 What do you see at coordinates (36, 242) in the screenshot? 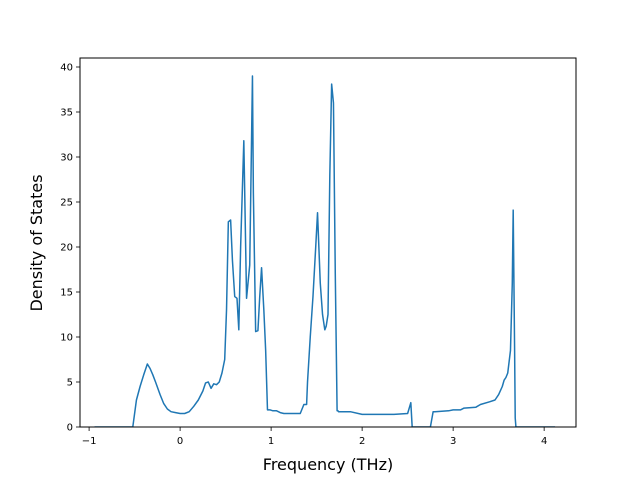
I see `y-axis-label: Density of States` at bounding box center [36, 242].